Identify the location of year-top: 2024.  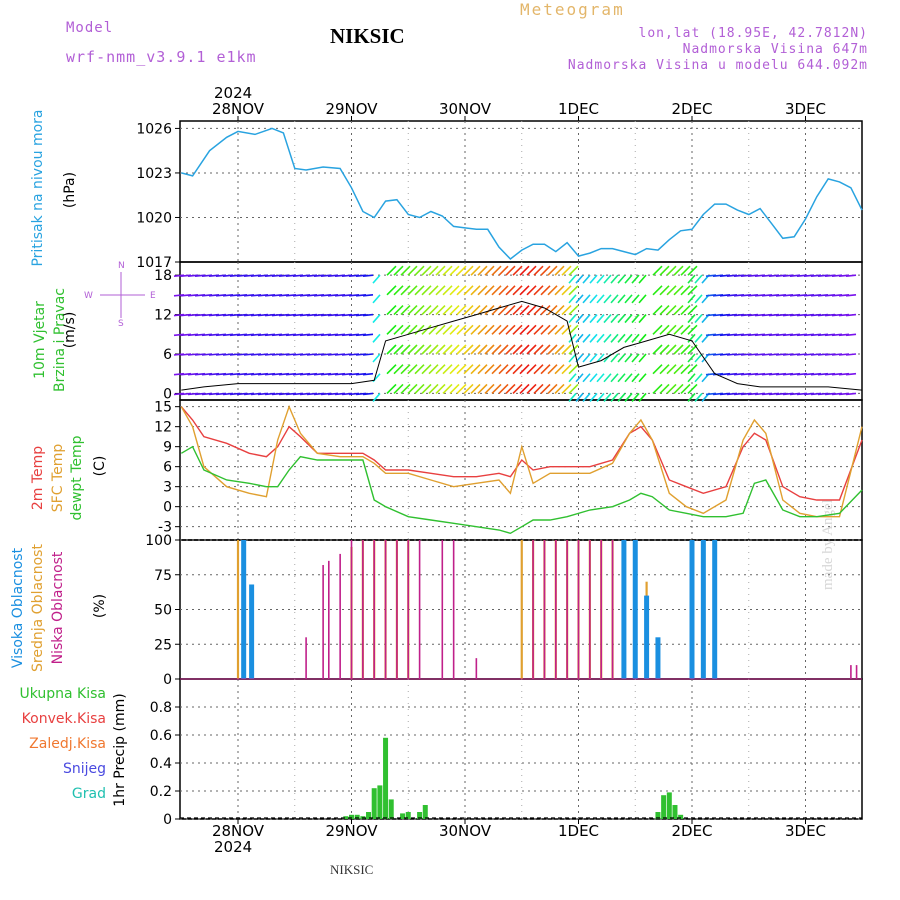
(233, 93).